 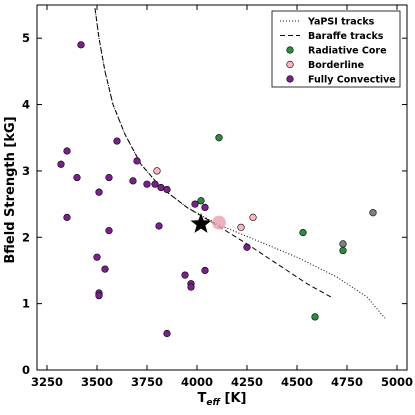 What do you see at coordinates (297, 382) in the screenshot?
I see `x-tick-label: 4500` at bounding box center [297, 382].